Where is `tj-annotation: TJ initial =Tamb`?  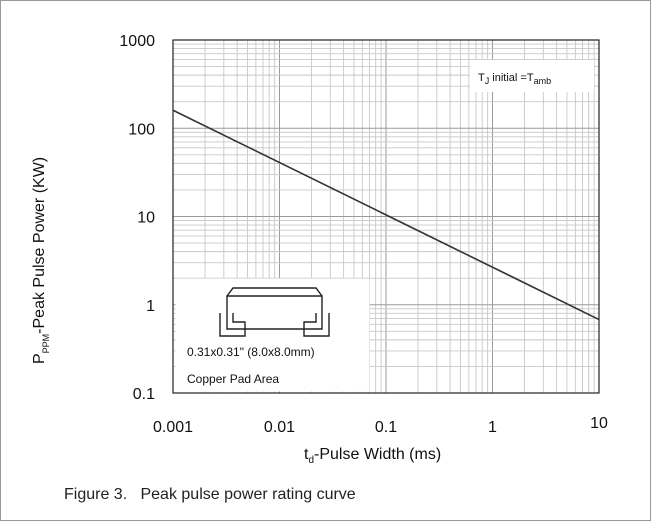 tj-annotation: TJ initial =Tamb is located at coordinates (532, 76).